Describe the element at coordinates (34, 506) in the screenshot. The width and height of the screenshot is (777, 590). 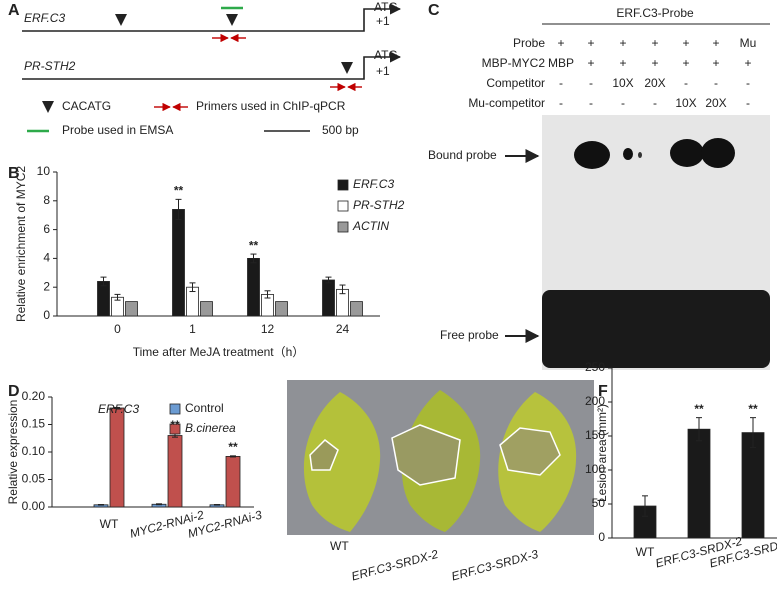
I see `y-tick-label: 0.00` at that location.